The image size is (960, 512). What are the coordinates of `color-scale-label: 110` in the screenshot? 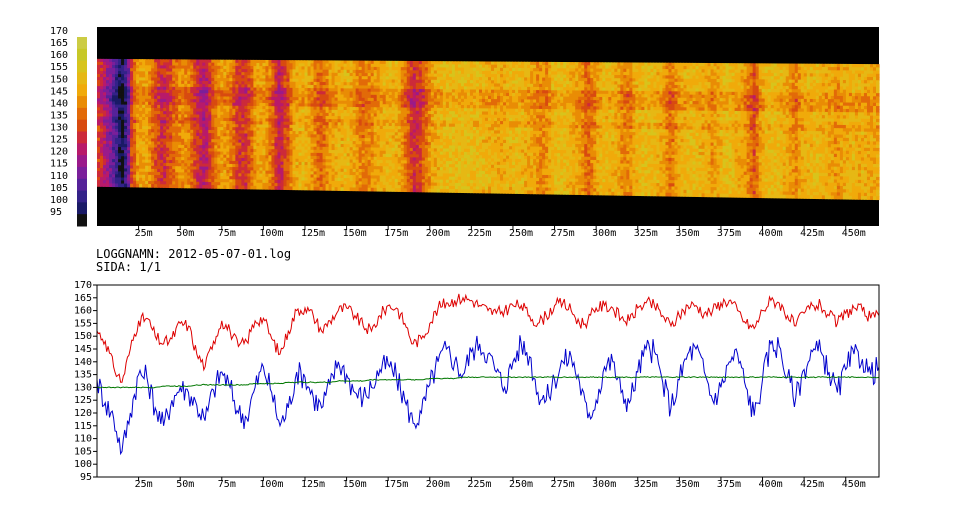 It's located at (59, 176).